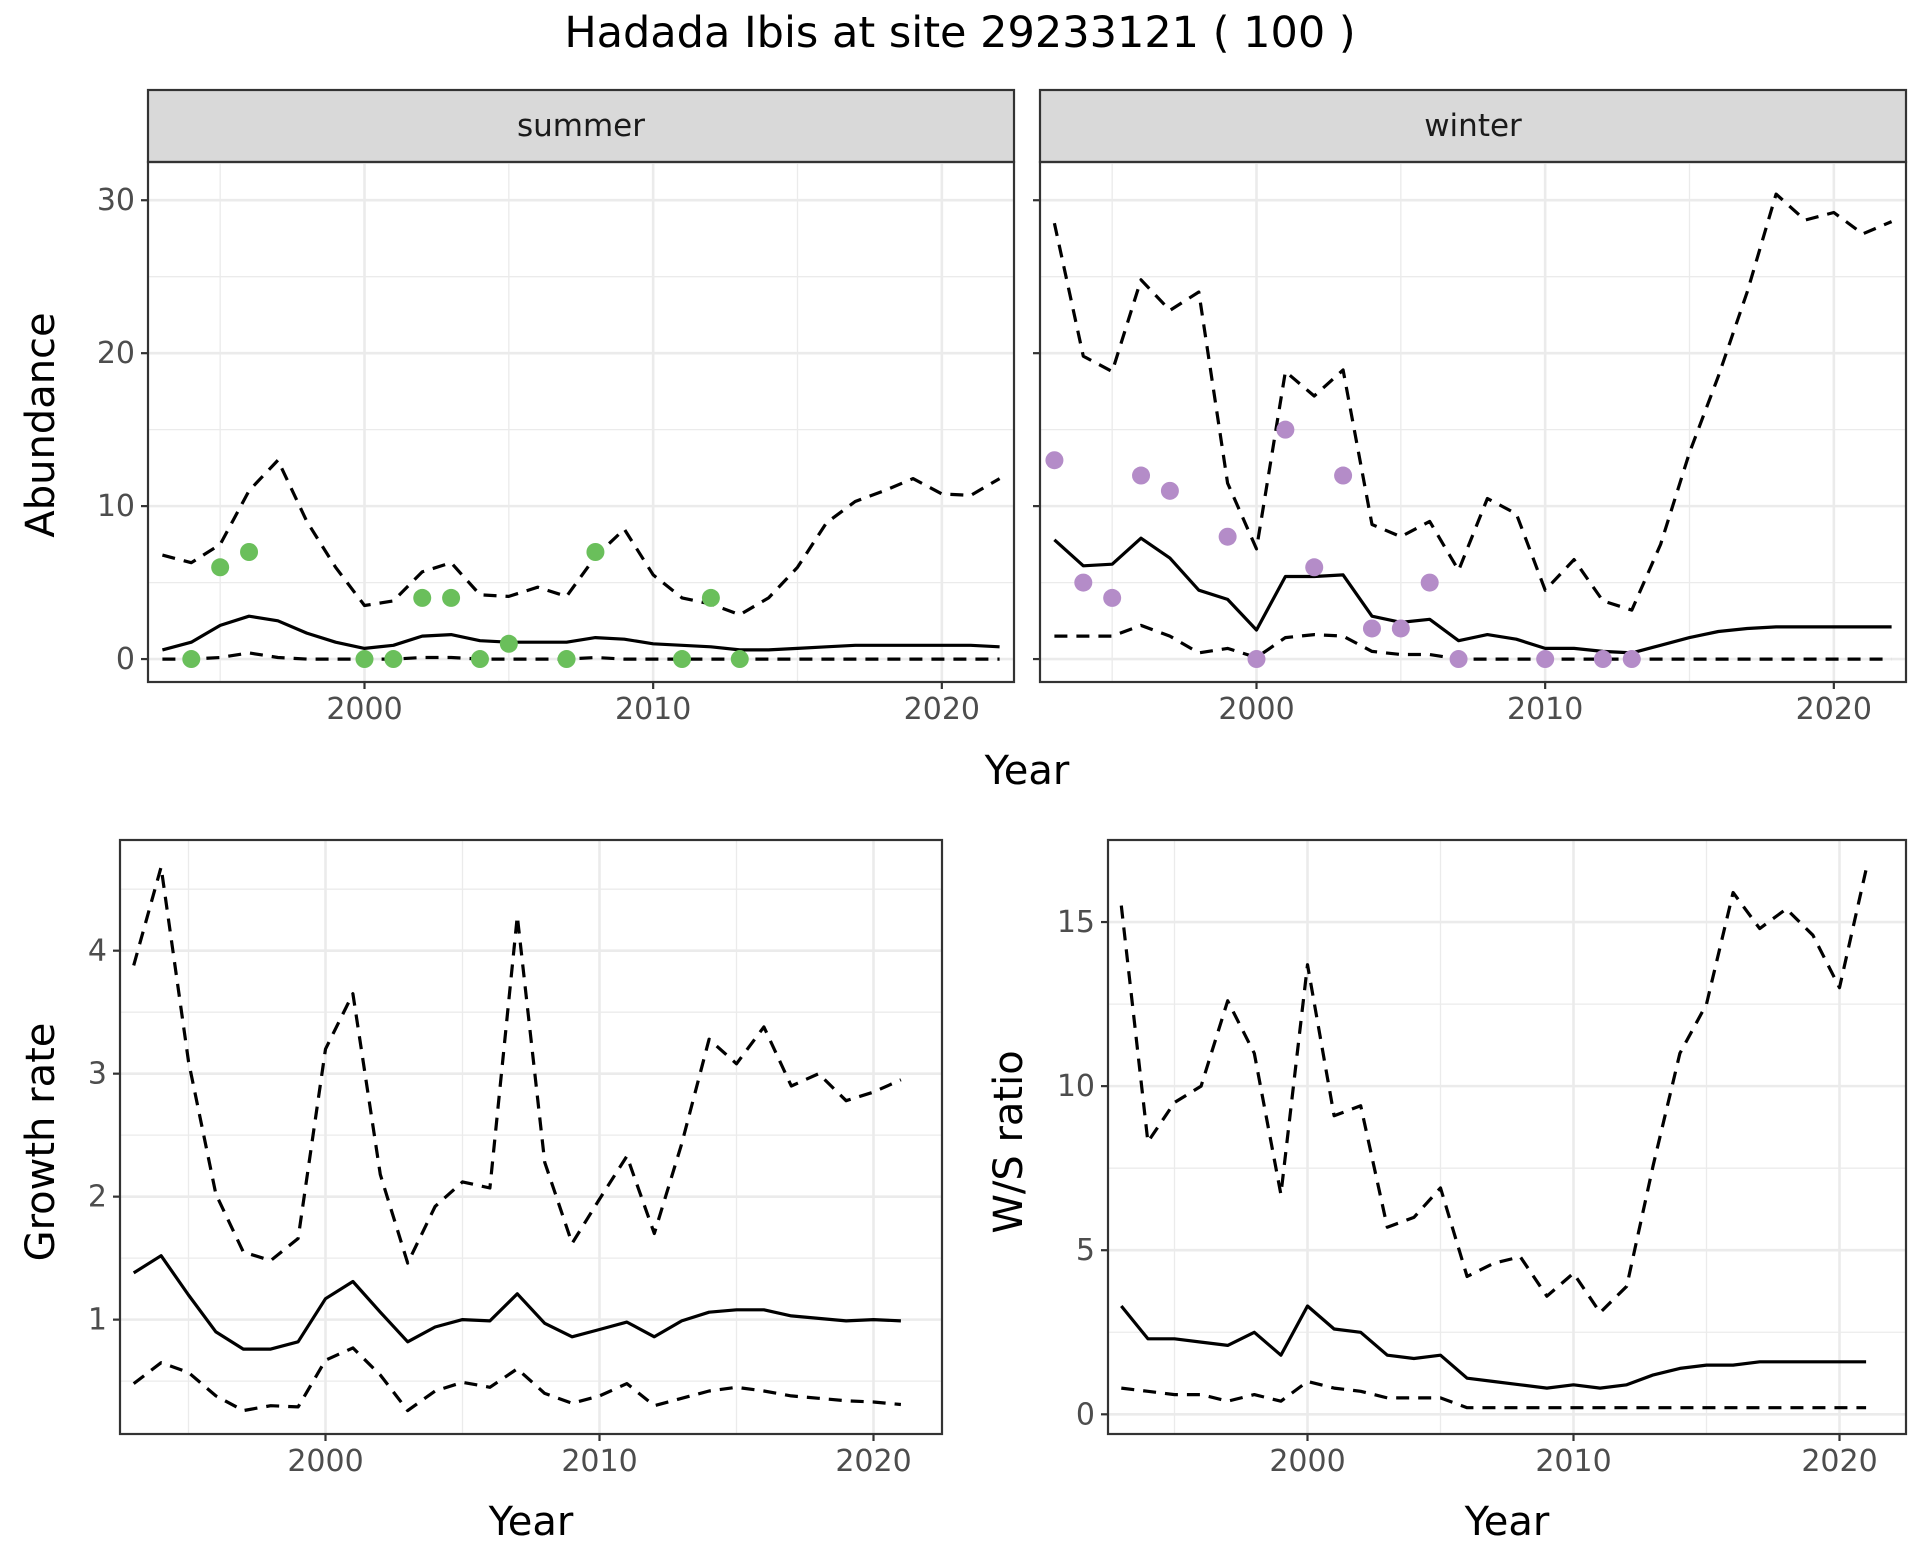 This screenshot has height=1560, width=1920. I want to click on x-axis-title-ws: Year, so click(1507, 1522).